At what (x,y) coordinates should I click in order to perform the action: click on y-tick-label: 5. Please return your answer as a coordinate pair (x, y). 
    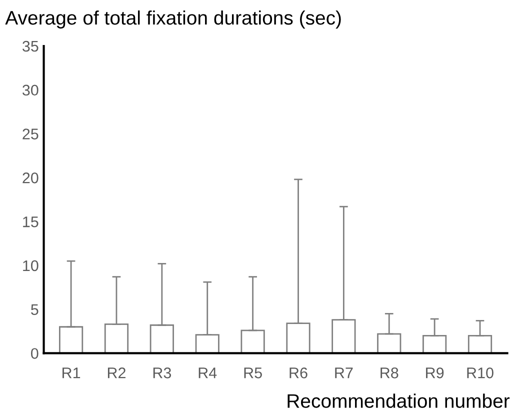
    Looking at the image, I should click on (34, 310).